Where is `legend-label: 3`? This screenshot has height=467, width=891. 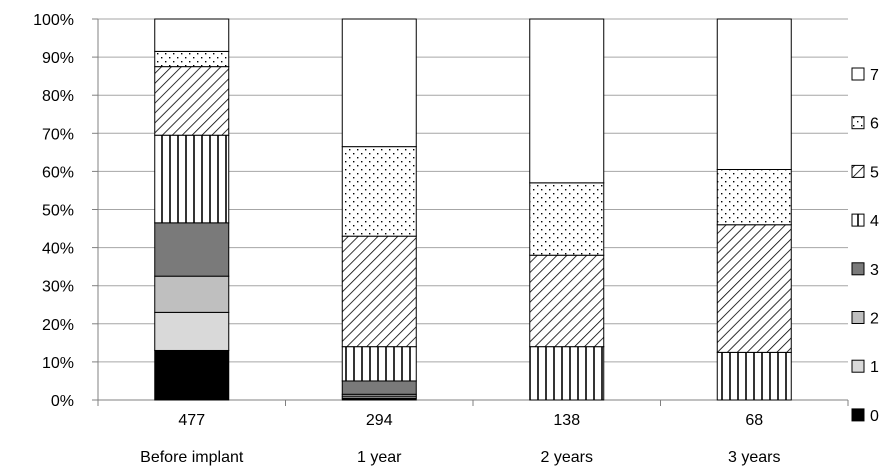
legend-label: 3 is located at coordinates (874, 270).